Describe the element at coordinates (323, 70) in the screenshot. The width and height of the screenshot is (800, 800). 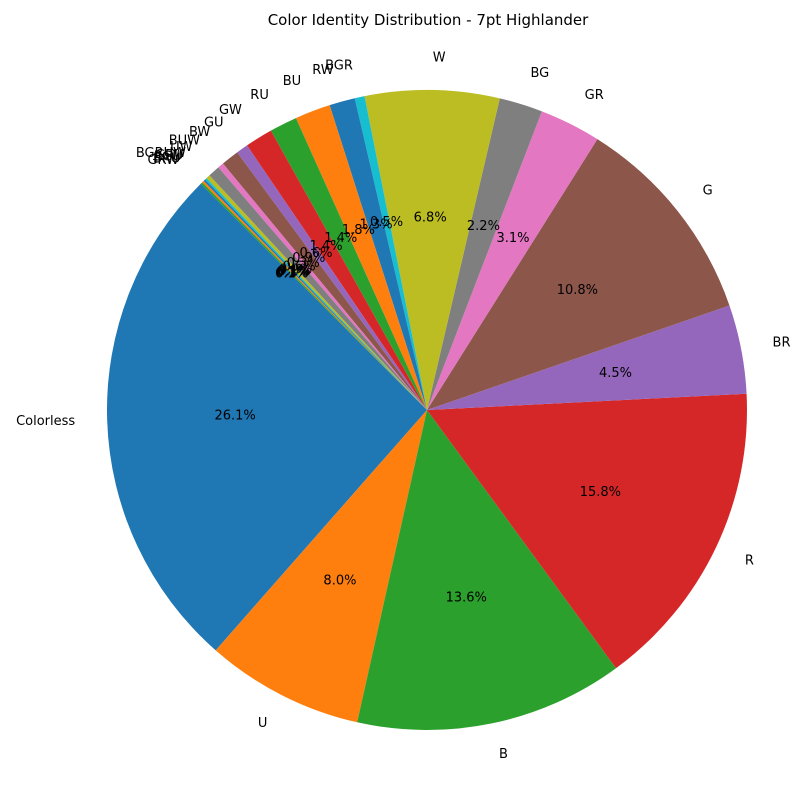
I see `slice-label-rw: RW` at that location.